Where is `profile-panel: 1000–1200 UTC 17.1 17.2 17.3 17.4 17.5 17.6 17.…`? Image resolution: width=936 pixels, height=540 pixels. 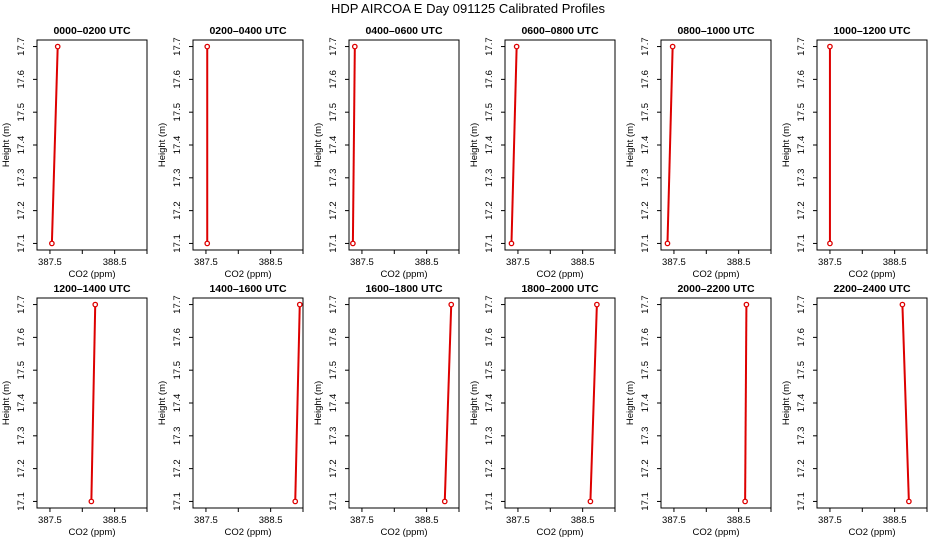 profile-panel: 1000–1200 UTC 17.1 17.2 17.3 17.4 17.5 17.6 17.… is located at coordinates (854, 152).